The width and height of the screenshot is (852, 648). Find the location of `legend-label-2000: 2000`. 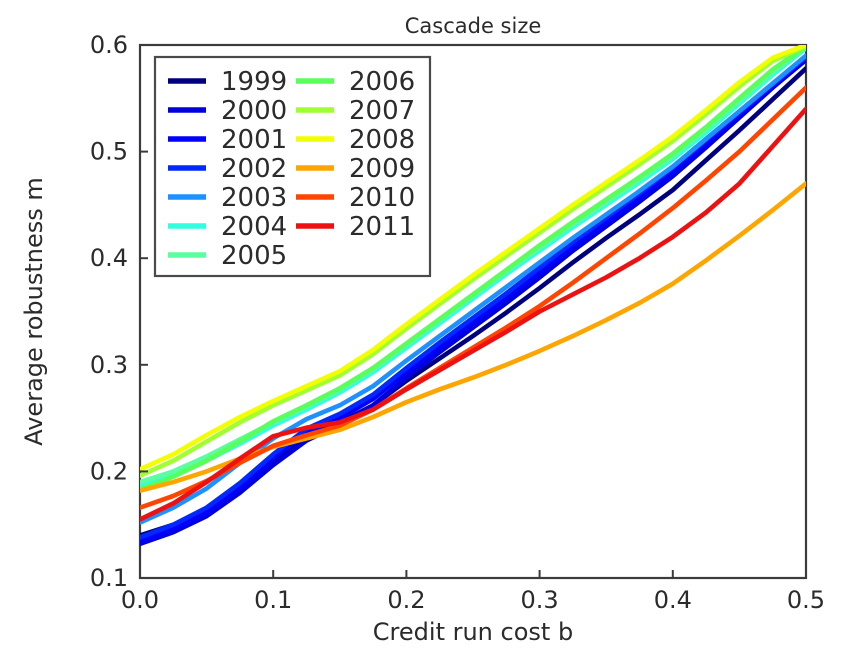

legend-label-2000: 2000 is located at coordinates (254, 111).